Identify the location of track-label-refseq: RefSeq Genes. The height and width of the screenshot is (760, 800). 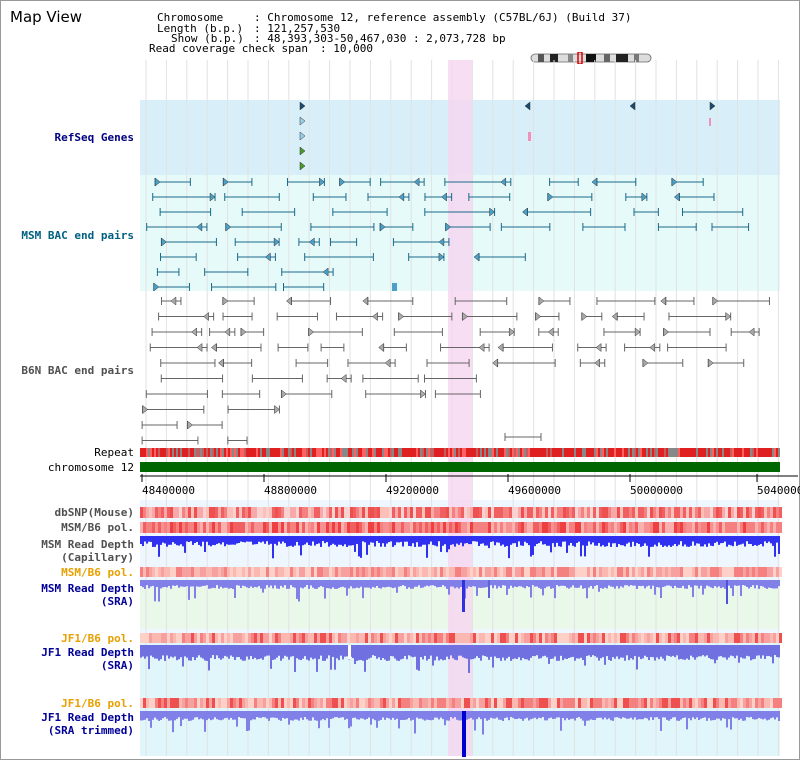
(94, 137).